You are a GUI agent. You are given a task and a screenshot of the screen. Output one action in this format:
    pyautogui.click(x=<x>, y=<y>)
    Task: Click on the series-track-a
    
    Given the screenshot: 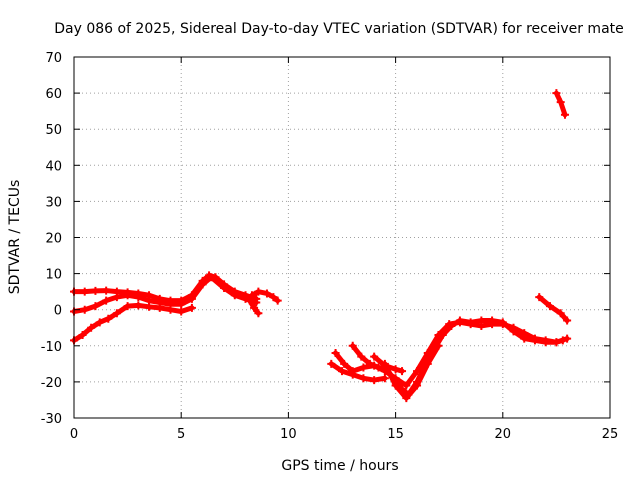 What is the action you would take?
    pyautogui.click(x=165, y=288)
    